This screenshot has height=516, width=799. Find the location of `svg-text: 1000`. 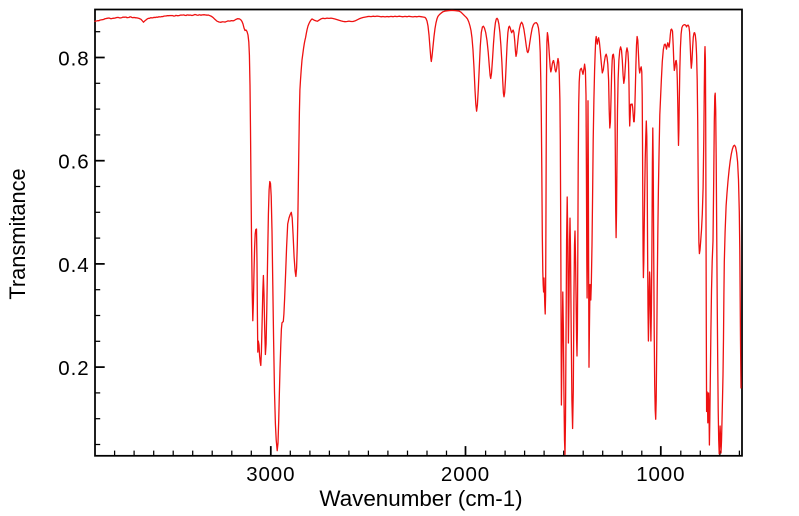

svg-text: 1000 is located at coordinates (660, 474).